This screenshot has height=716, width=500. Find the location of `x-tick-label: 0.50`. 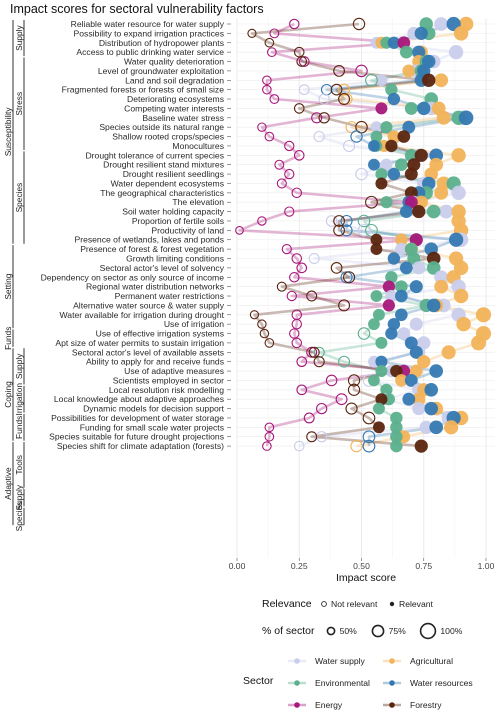

x-tick-label: 0.50 is located at coordinates (361, 566).